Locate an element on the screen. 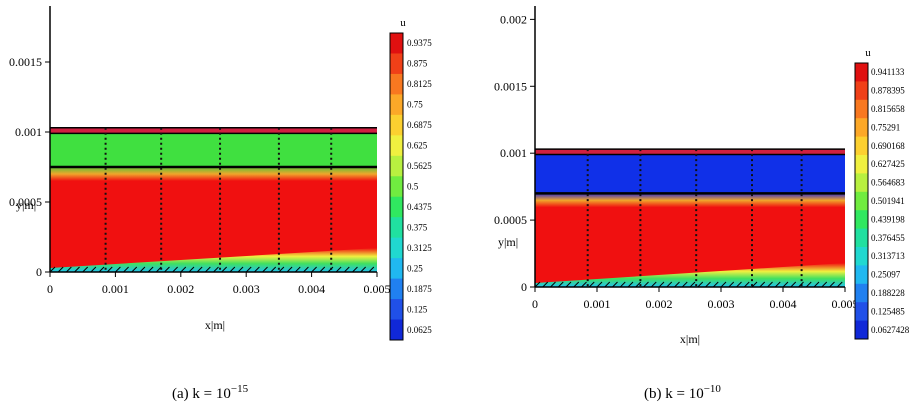 The image size is (911, 410). y-tick-label: 0.0015 is located at coordinates (510, 86).